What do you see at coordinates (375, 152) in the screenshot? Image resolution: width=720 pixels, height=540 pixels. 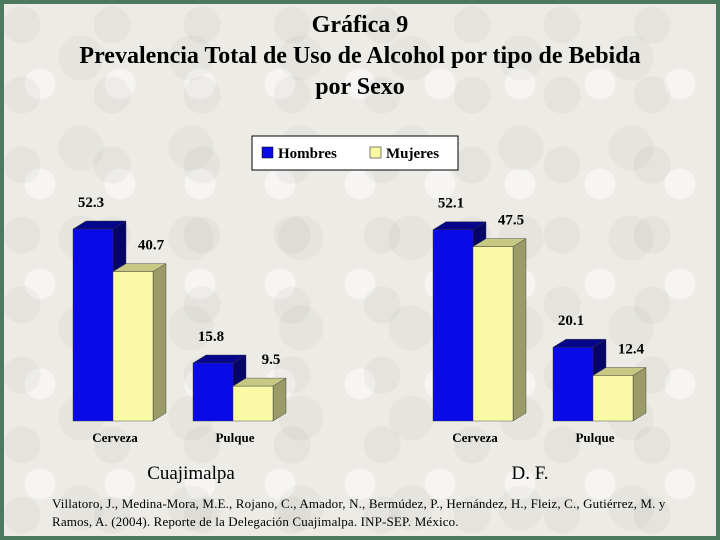 I see `legend-swatch-mujeres` at bounding box center [375, 152].